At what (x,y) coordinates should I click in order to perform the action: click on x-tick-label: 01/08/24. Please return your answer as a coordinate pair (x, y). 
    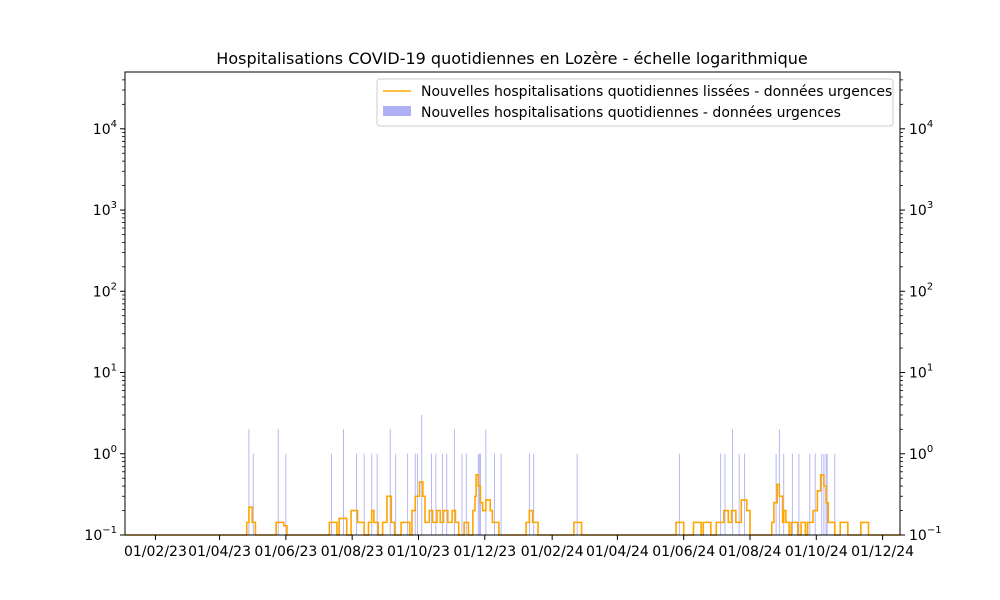
    Looking at the image, I should click on (750, 552).